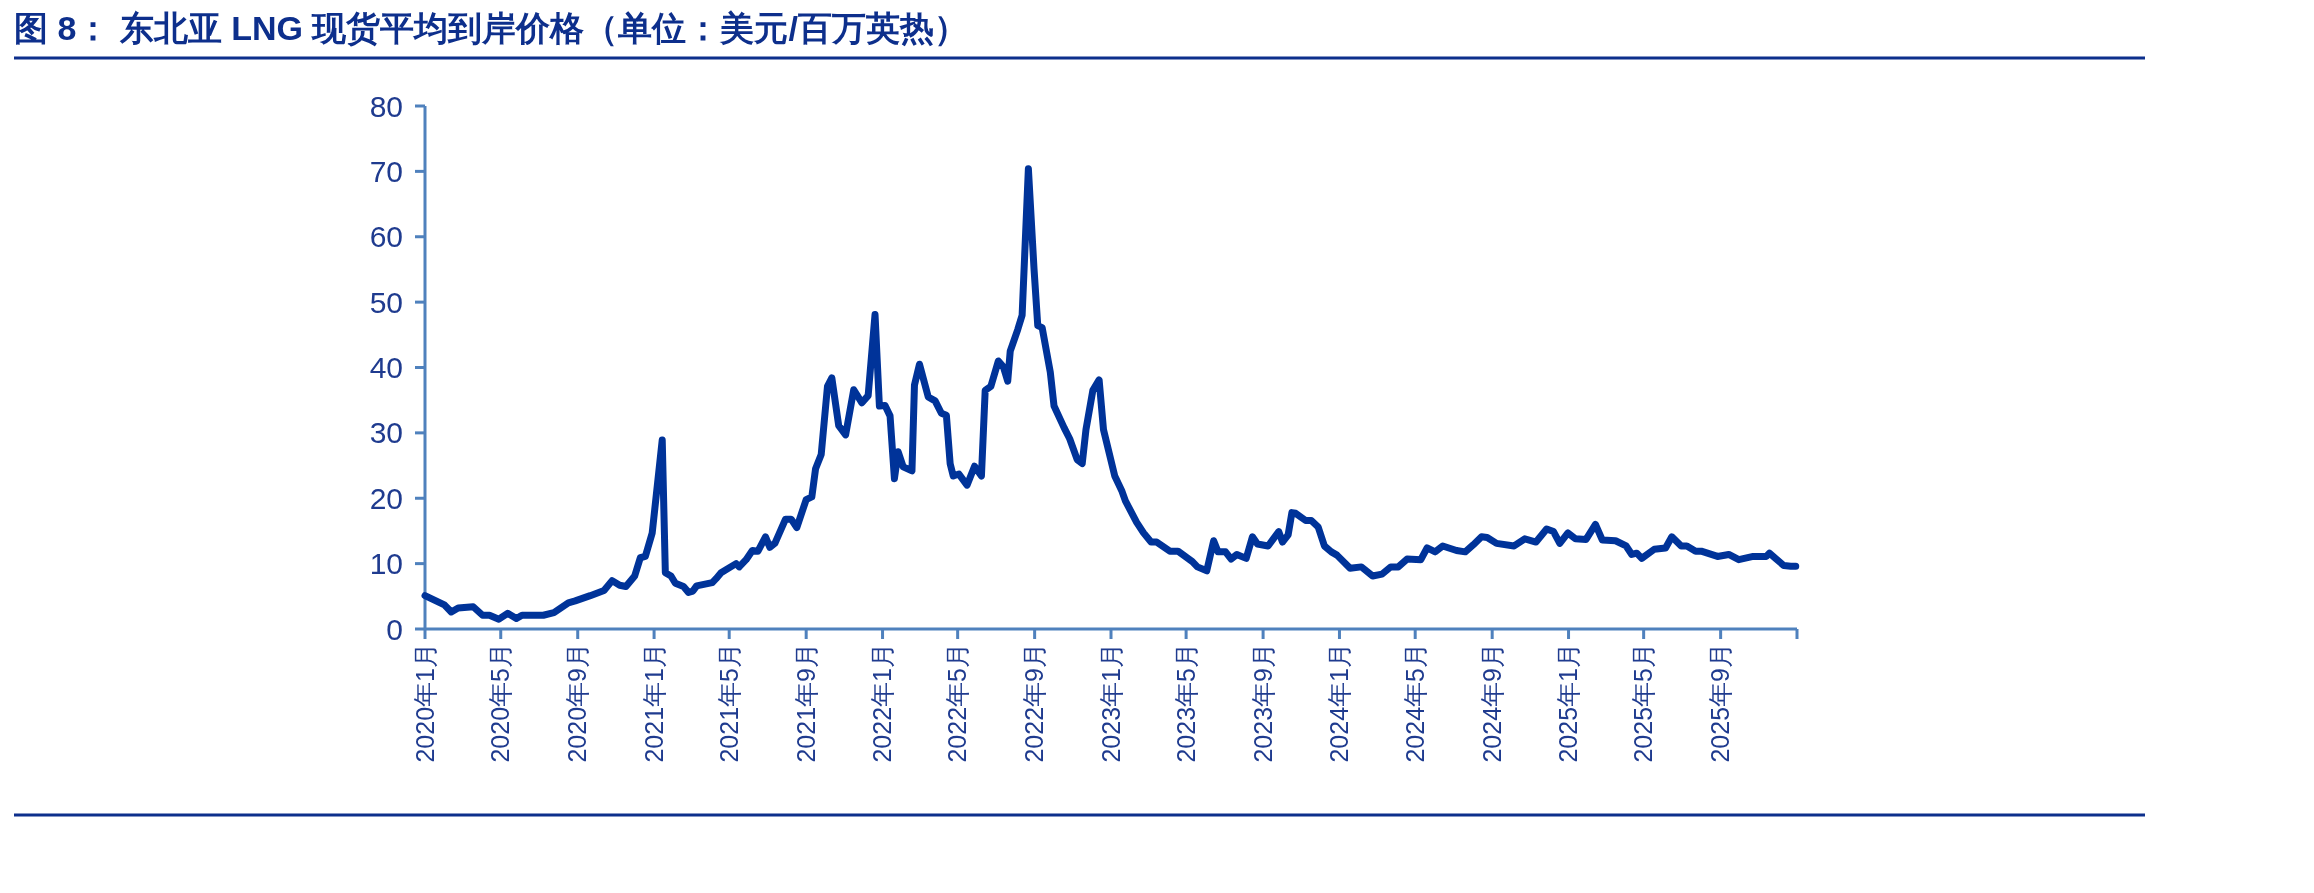 This screenshot has width=2314, height=893. What do you see at coordinates (1110, 703) in the screenshot?
I see `x-tick-label: 2023年1月` at bounding box center [1110, 703].